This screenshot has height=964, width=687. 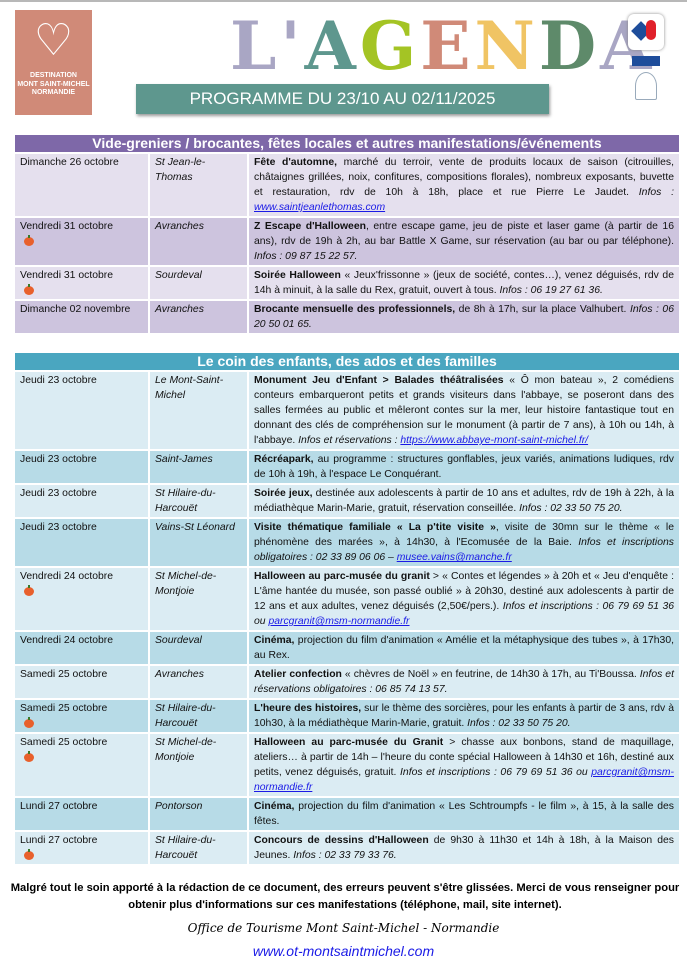 I want to click on event-date: Dimanche 26 octobre, so click(x=69, y=162).